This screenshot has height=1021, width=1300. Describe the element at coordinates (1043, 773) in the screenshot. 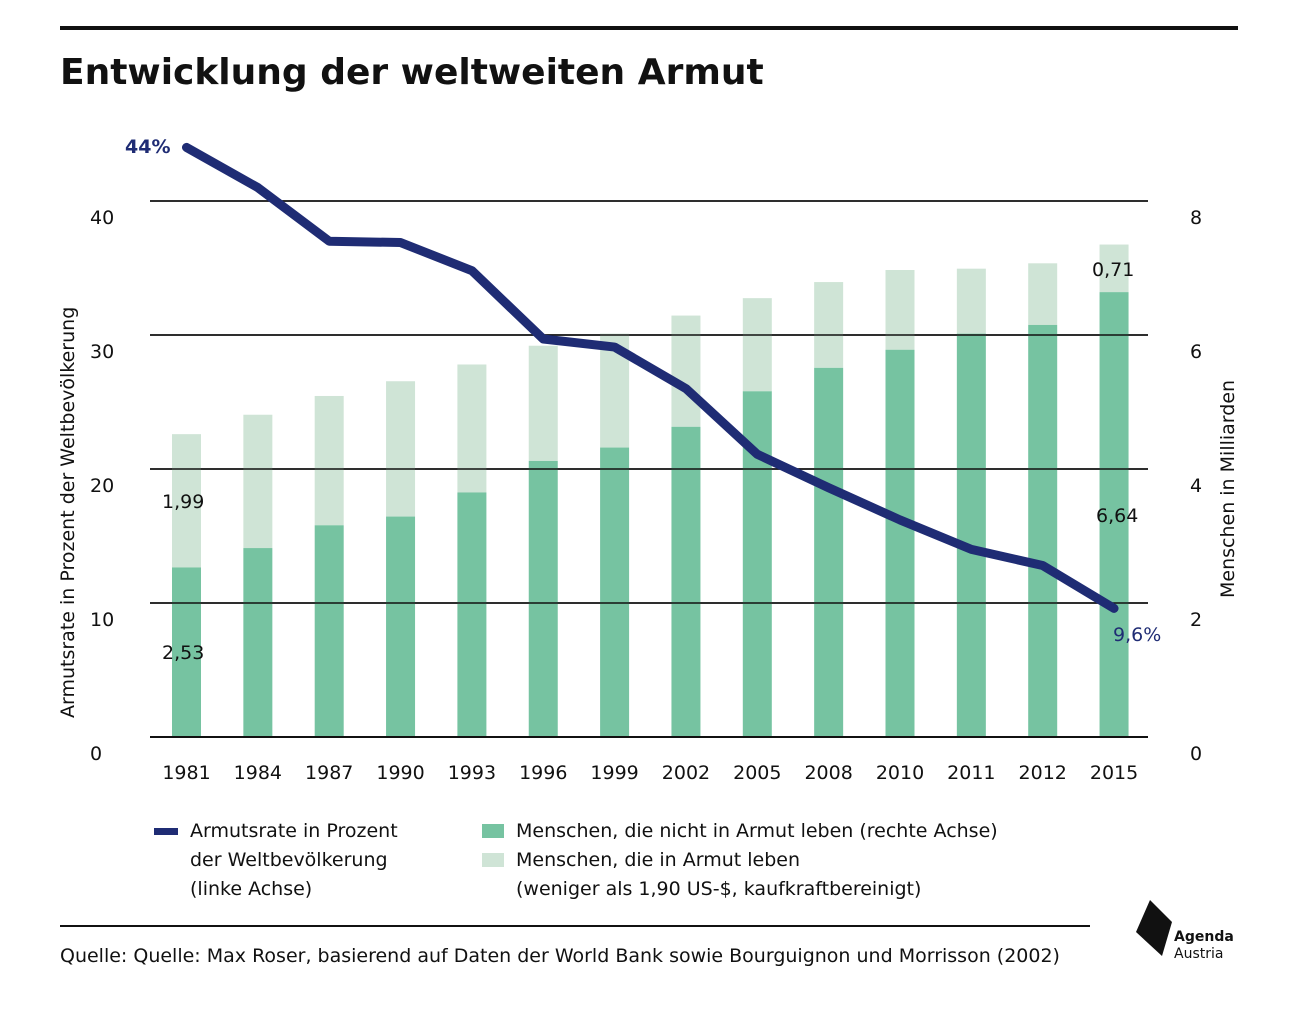

I see `x-tick-2012: 2012` at that location.